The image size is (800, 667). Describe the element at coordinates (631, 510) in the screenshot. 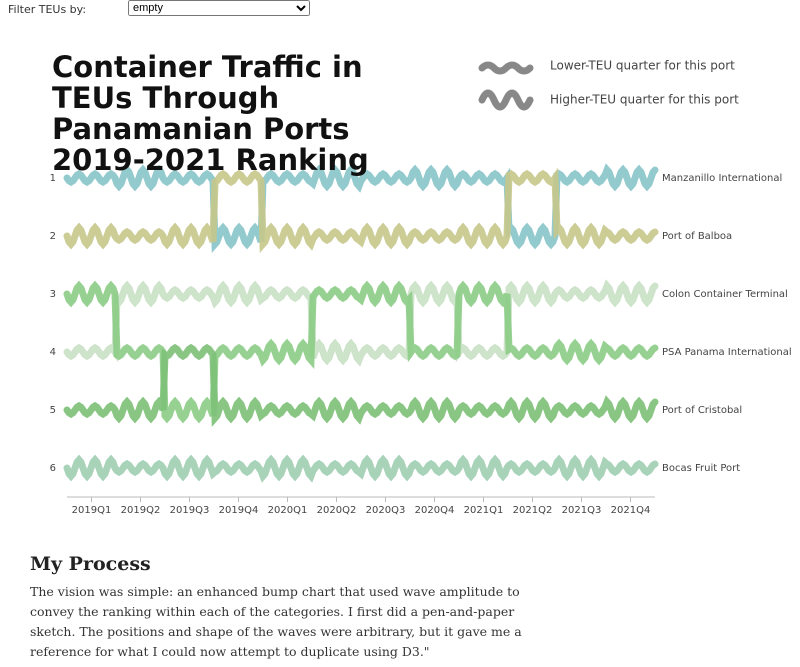

I see `x-tick-label: 2021Q4` at that location.